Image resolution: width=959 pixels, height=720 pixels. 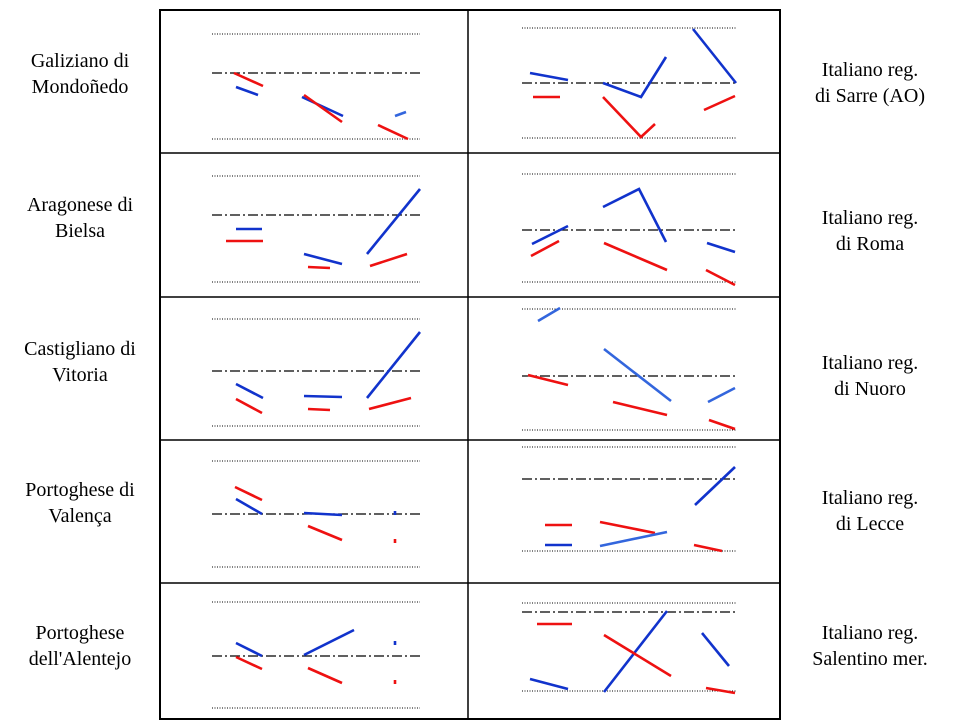 What do you see at coordinates (80, 659) in the screenshot?
I see `row-5-left-label-line-2: dell'Alentejo` at bounding box center [80, 659].